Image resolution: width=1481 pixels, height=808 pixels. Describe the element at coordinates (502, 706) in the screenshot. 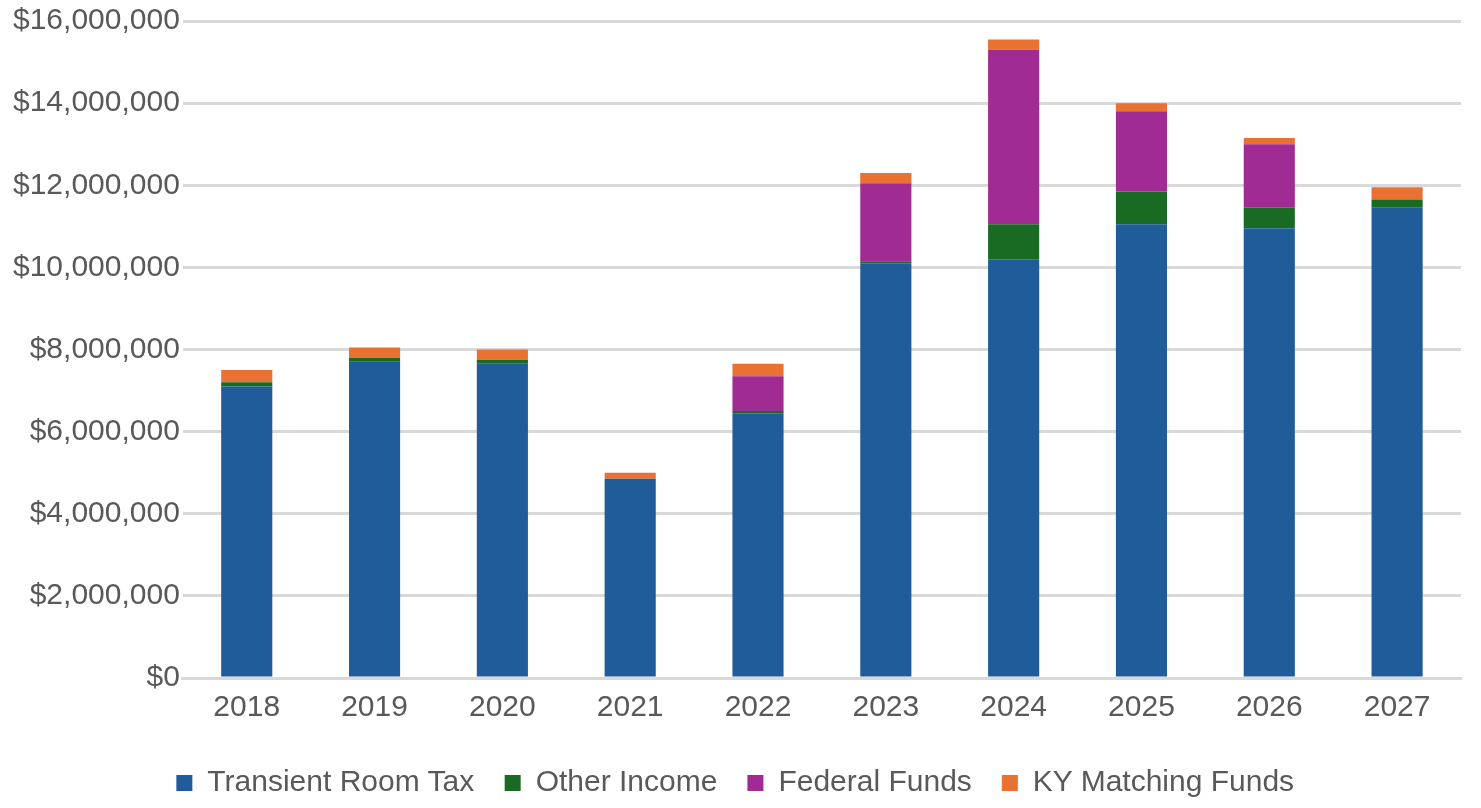

I see `x-tick-label: 2020` at that location.